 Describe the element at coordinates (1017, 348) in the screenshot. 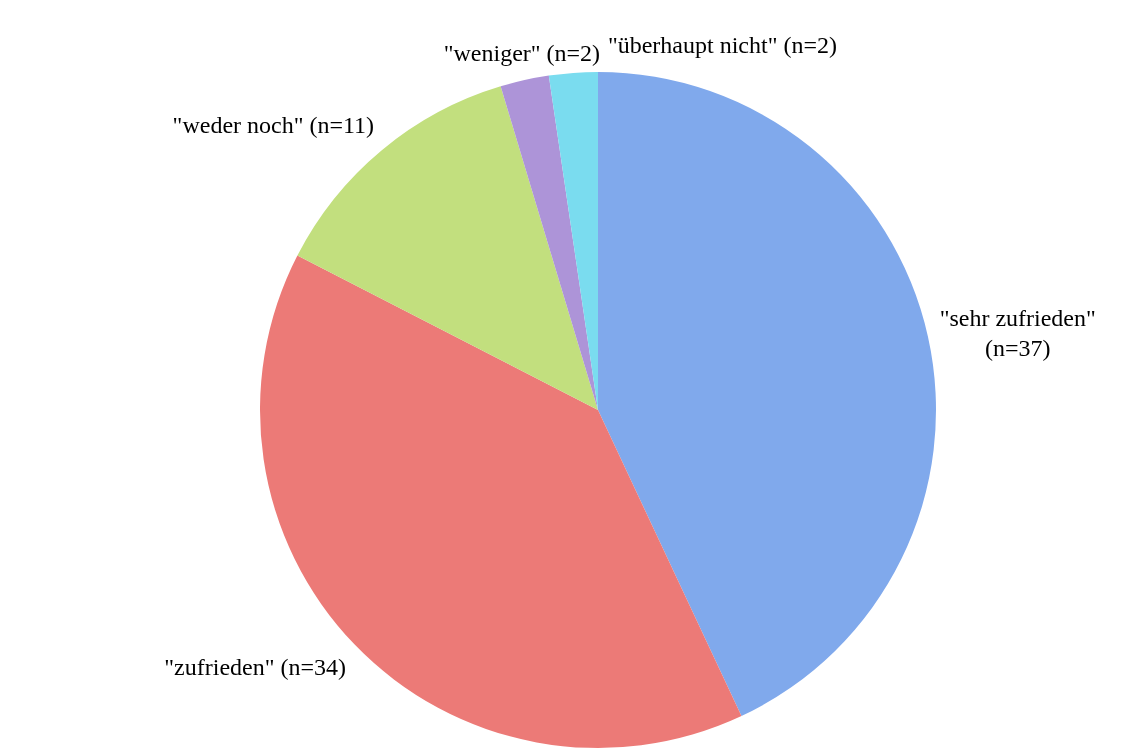

I see `data-label: (n=37)` at that location.